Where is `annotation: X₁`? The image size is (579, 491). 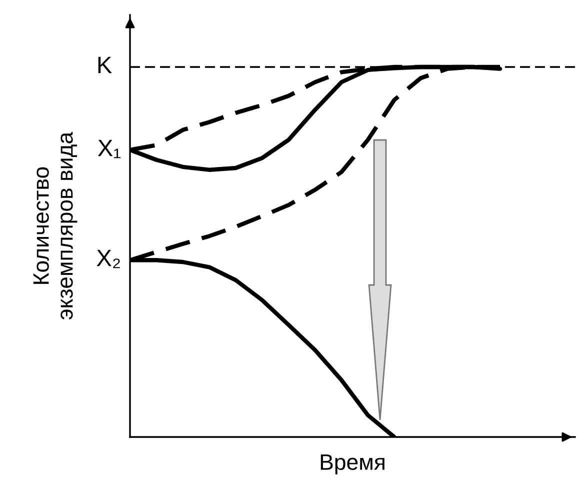 annotation: X₁ is located at coordinates (109, 149).